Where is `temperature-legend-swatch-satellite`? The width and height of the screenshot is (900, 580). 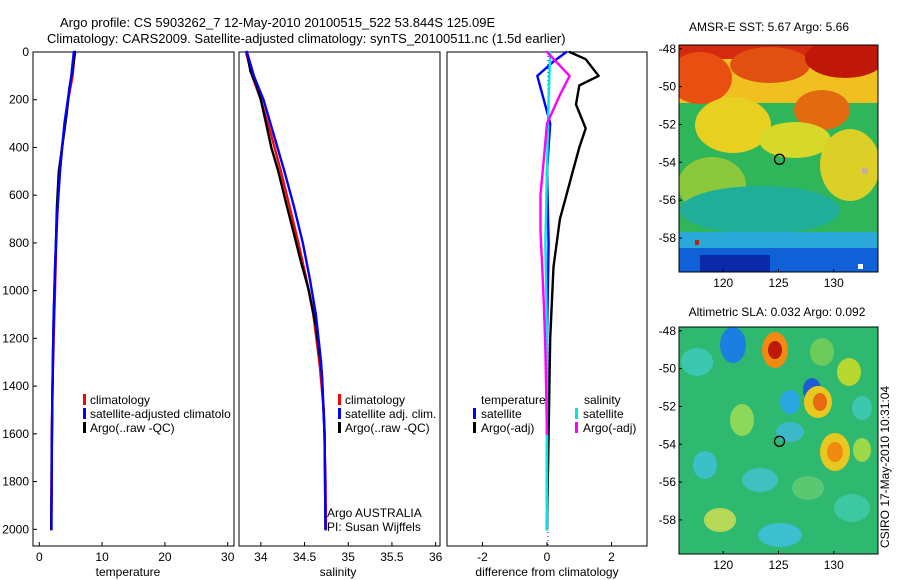 temperature-legend-swatch-satellite is located at coordinates (84, 413).